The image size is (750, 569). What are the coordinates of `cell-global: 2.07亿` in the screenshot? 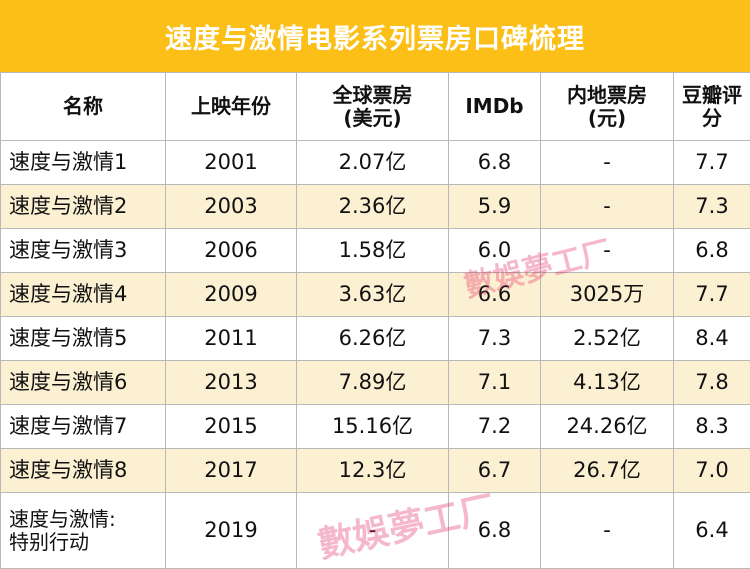 It's located at (373, 163).